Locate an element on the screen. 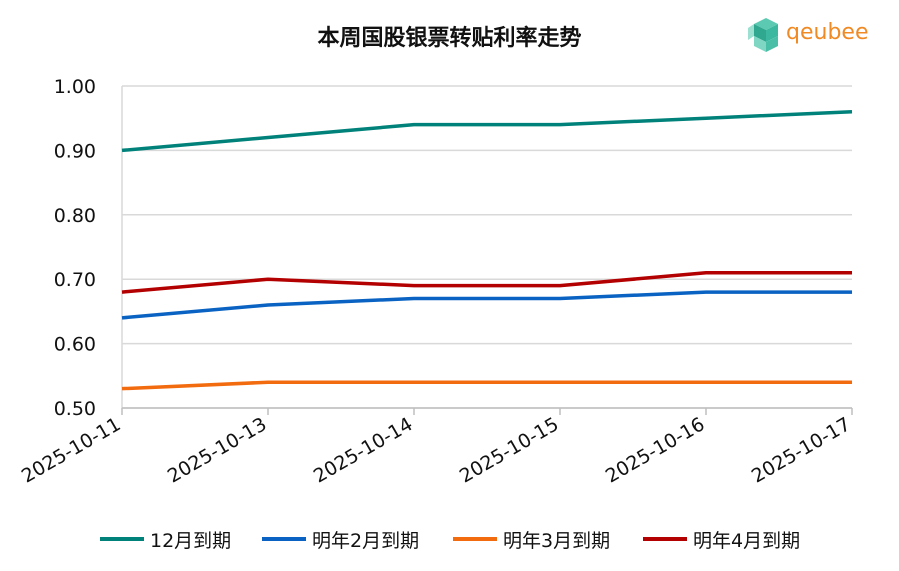 This screenshot has height=571, width=899. logo-text: qeubee is located at coordinates (827, 32).